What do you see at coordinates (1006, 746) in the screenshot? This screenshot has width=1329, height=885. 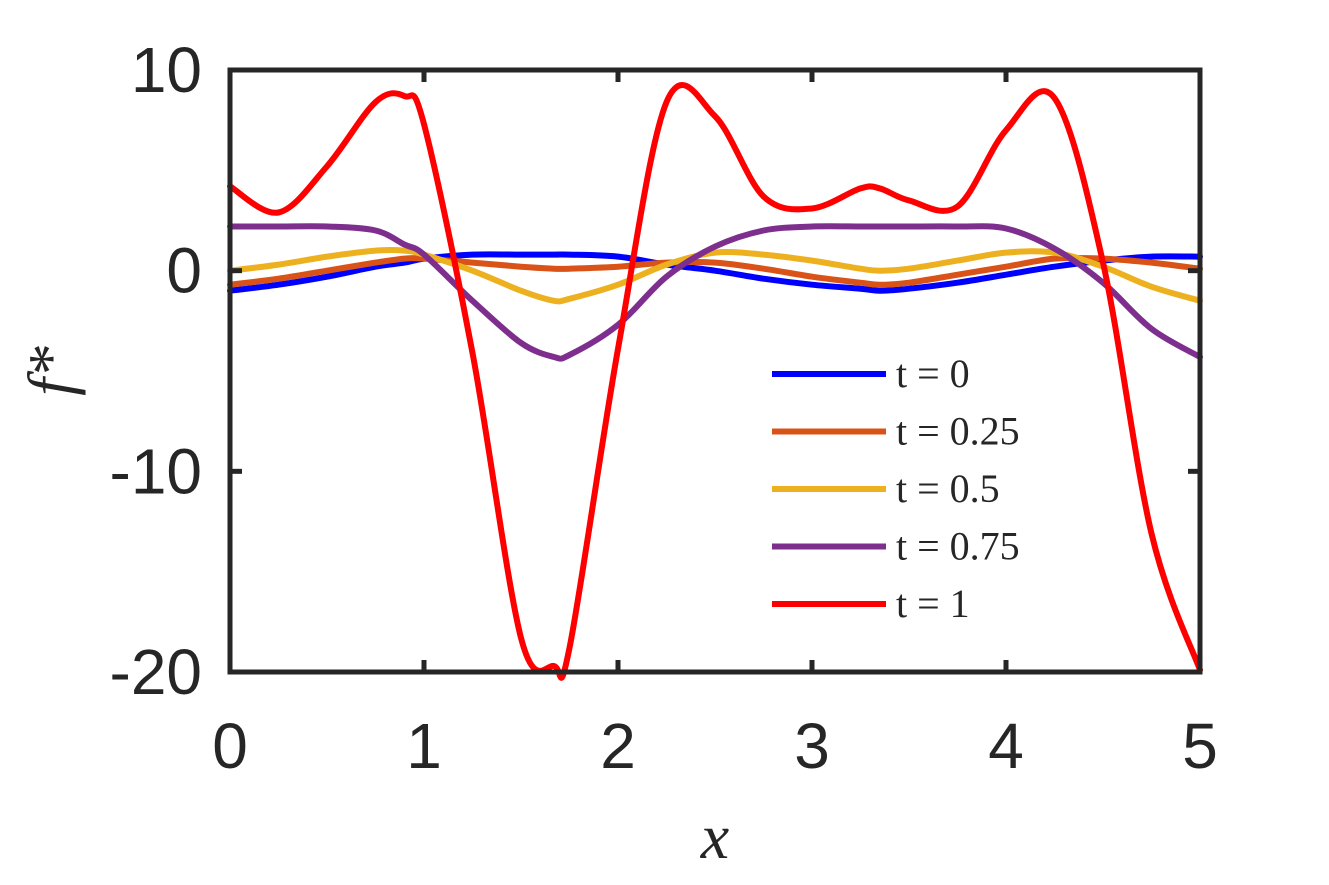 I see `x-tick-label-4: 4` at bounding box center [1006, 746].